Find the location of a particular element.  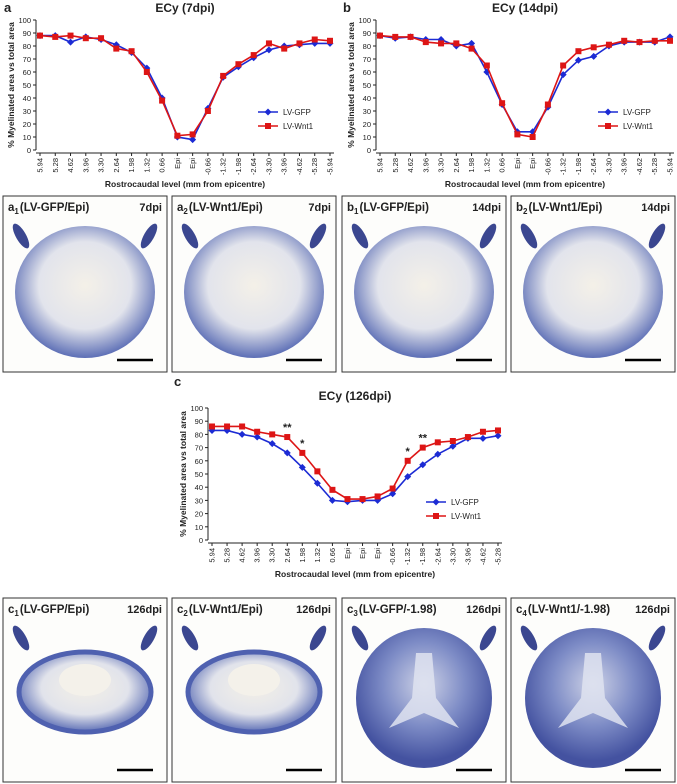

y-tick-label: 40 is located at coordinates (199, 487).